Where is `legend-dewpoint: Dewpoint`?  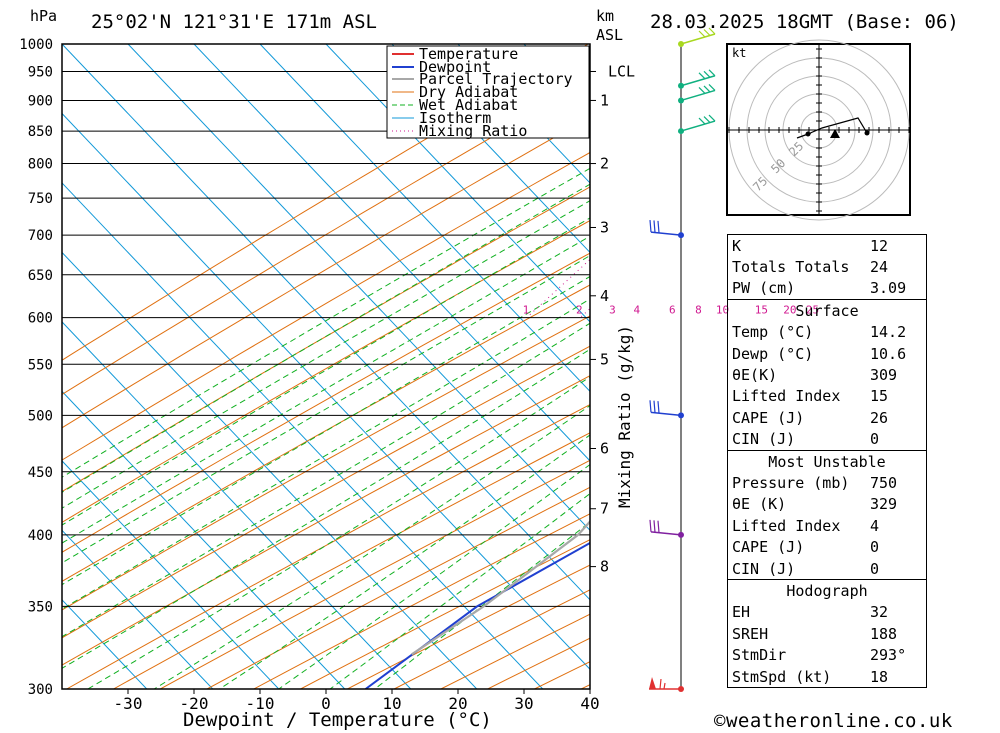 legend-dewpoint: Dewpoint is located at coordinates (455, 67).